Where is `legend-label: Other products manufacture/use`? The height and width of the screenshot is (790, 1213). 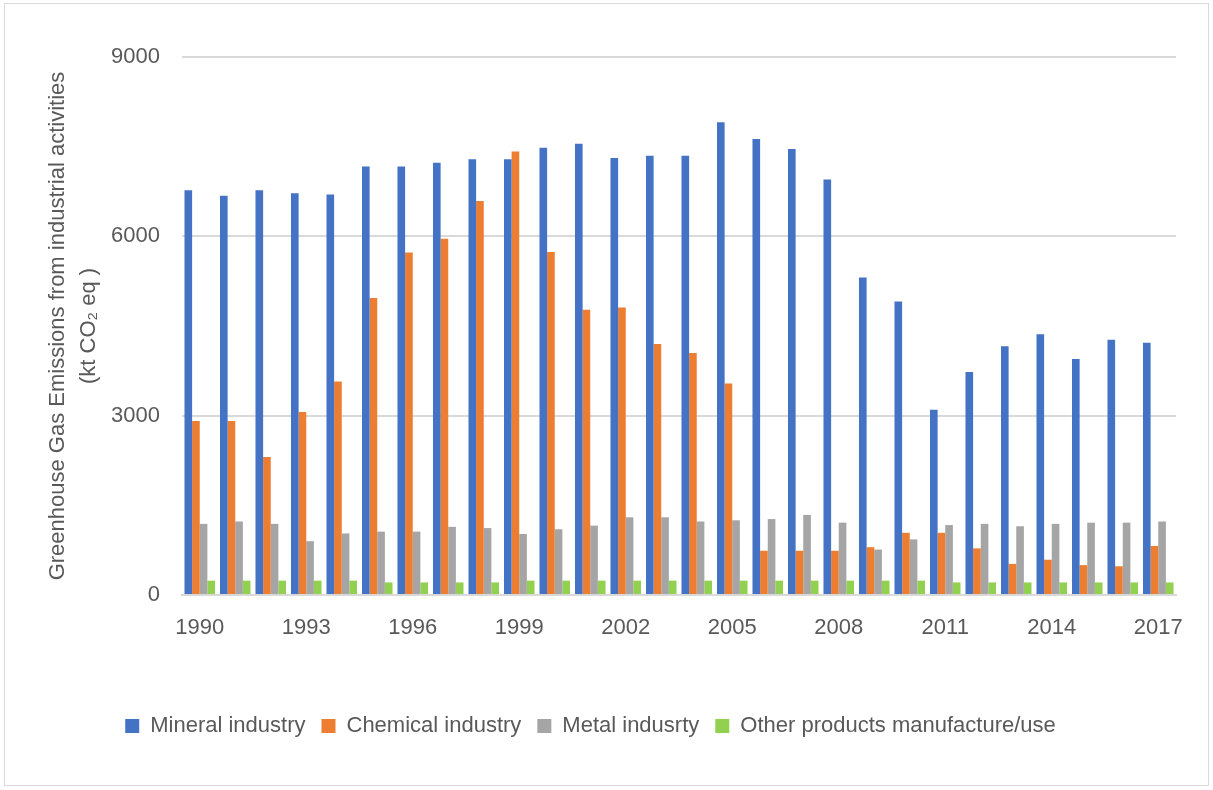 legend-label: Other products manufacture/use is located at coordinates (898, 725).